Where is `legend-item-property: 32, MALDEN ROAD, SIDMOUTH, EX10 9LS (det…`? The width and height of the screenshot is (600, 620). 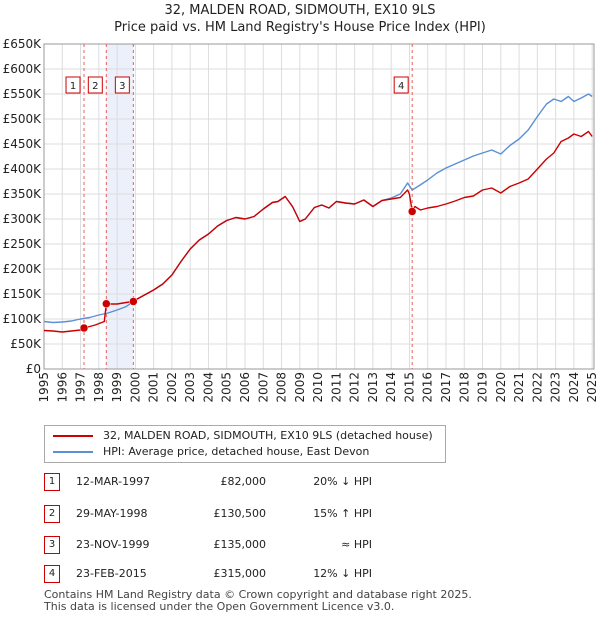
legend-item-property: 32, MALDEN ROAD, SIDMOUTH, EX10 9LS (det… is located at coordinates (243, 436).